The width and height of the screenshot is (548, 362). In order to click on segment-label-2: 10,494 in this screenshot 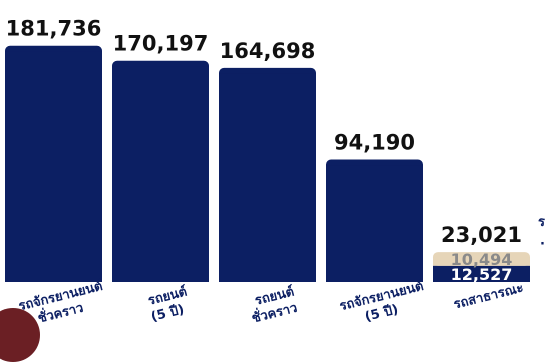, I will do `click(482, 259)`.